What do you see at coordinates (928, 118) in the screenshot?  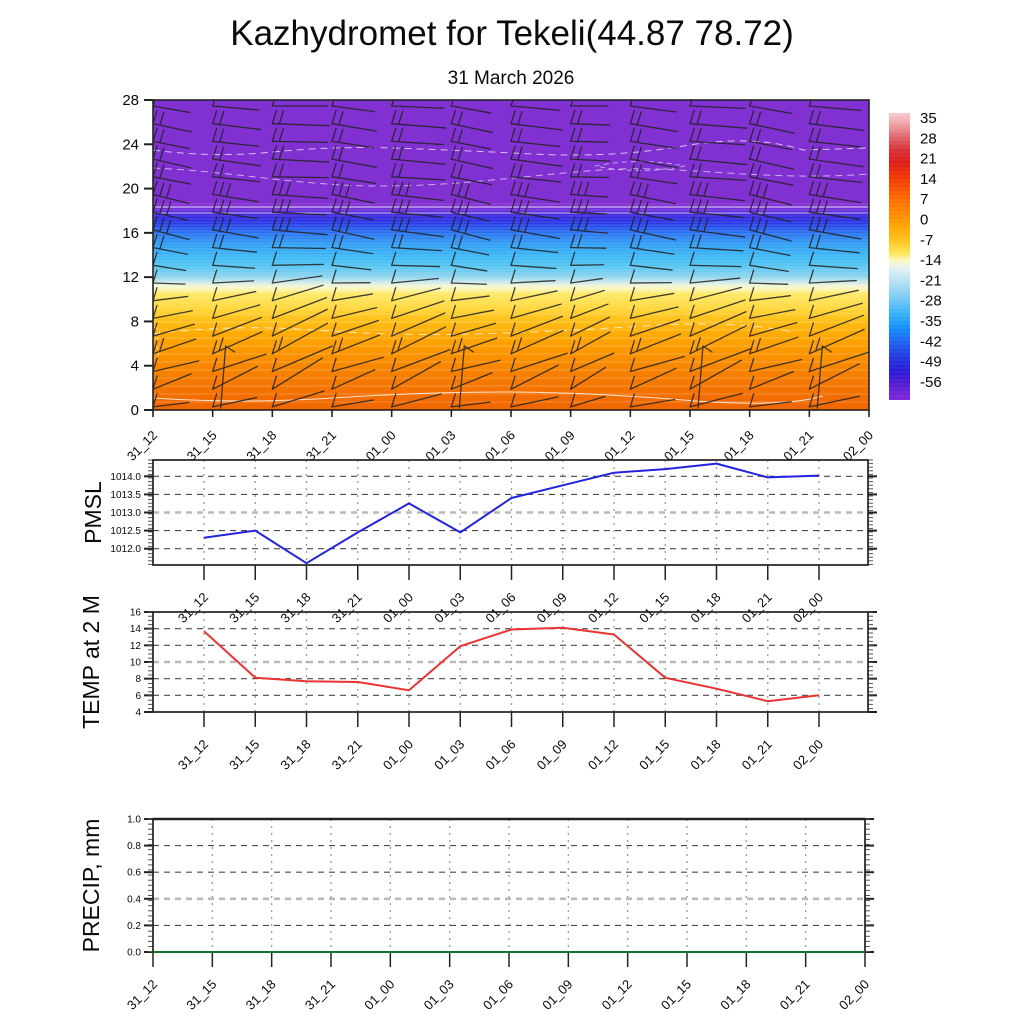 I see `colorbar-tick-label: 35` at bounding box center [928, 118].